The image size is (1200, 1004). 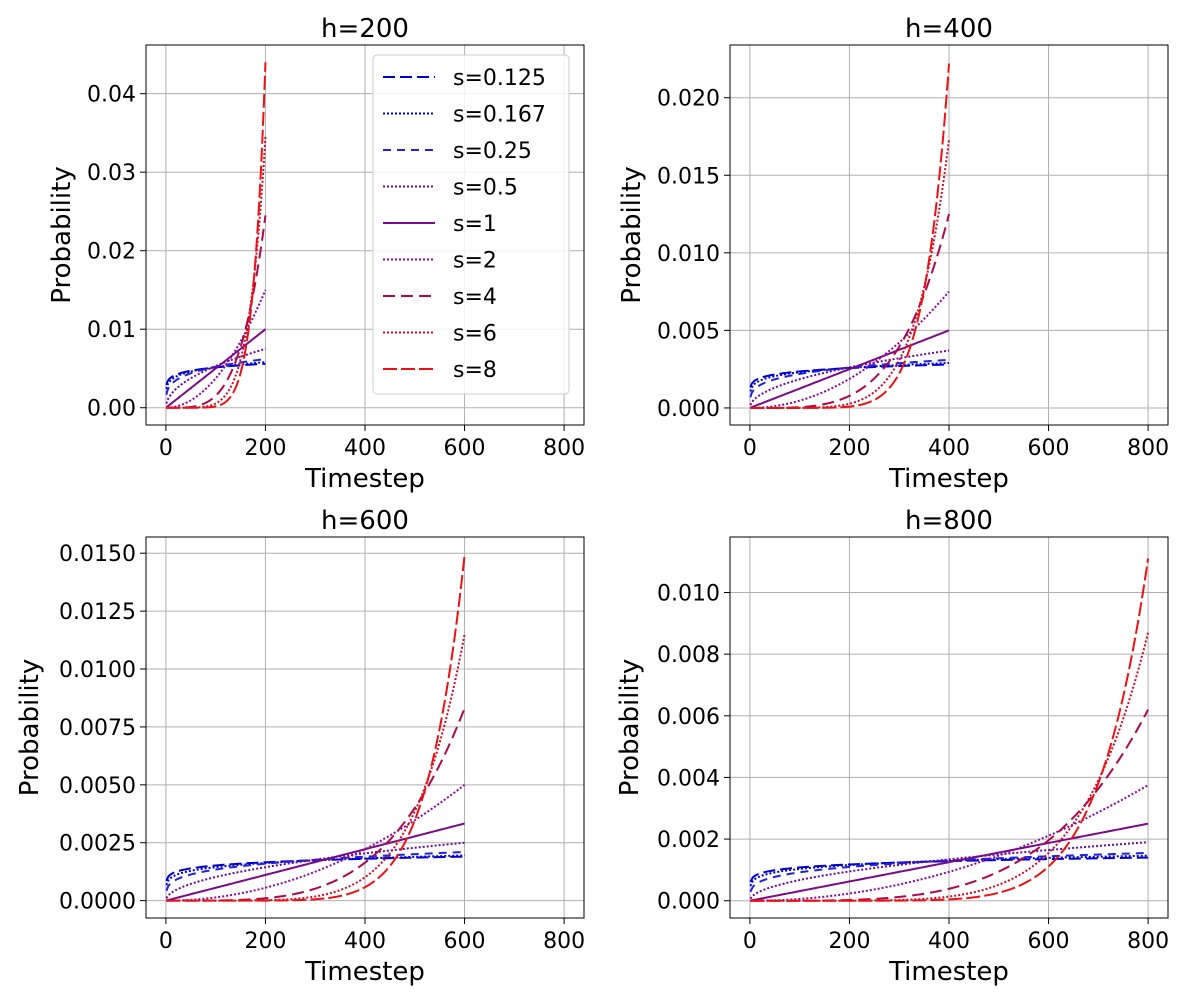 I want to click on y-tick-label: 0.01, so click(x=111, y=330).